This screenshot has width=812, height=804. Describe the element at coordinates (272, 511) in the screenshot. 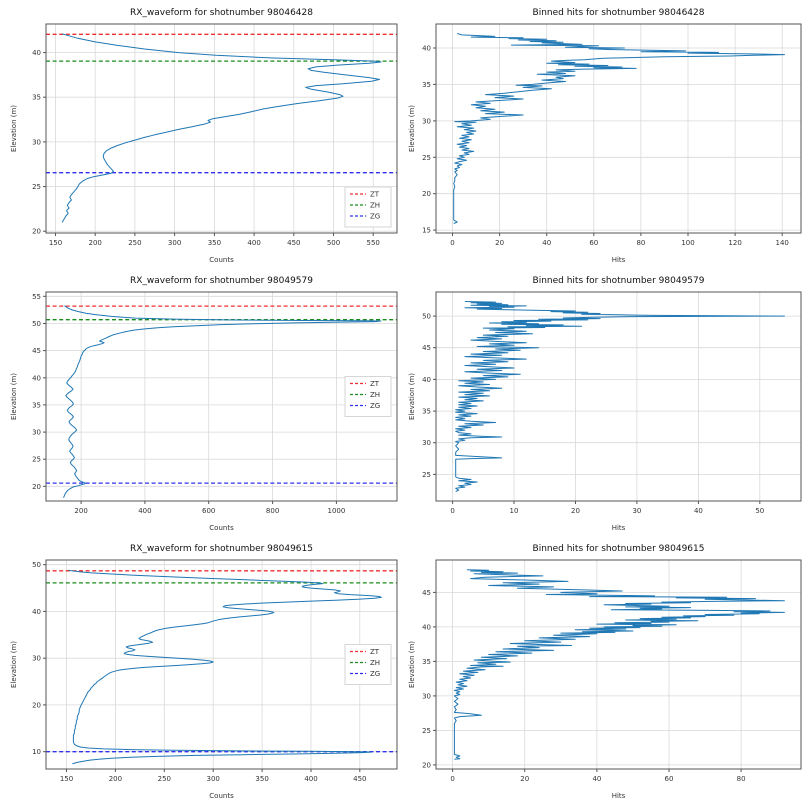

I see `x-tick-label: 800` at that location.